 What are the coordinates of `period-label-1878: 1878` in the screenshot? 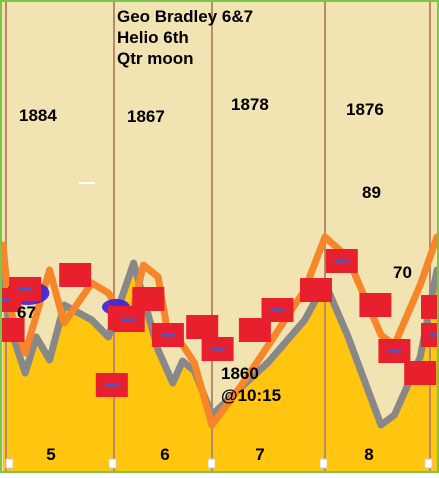 It's located at (250, 104).